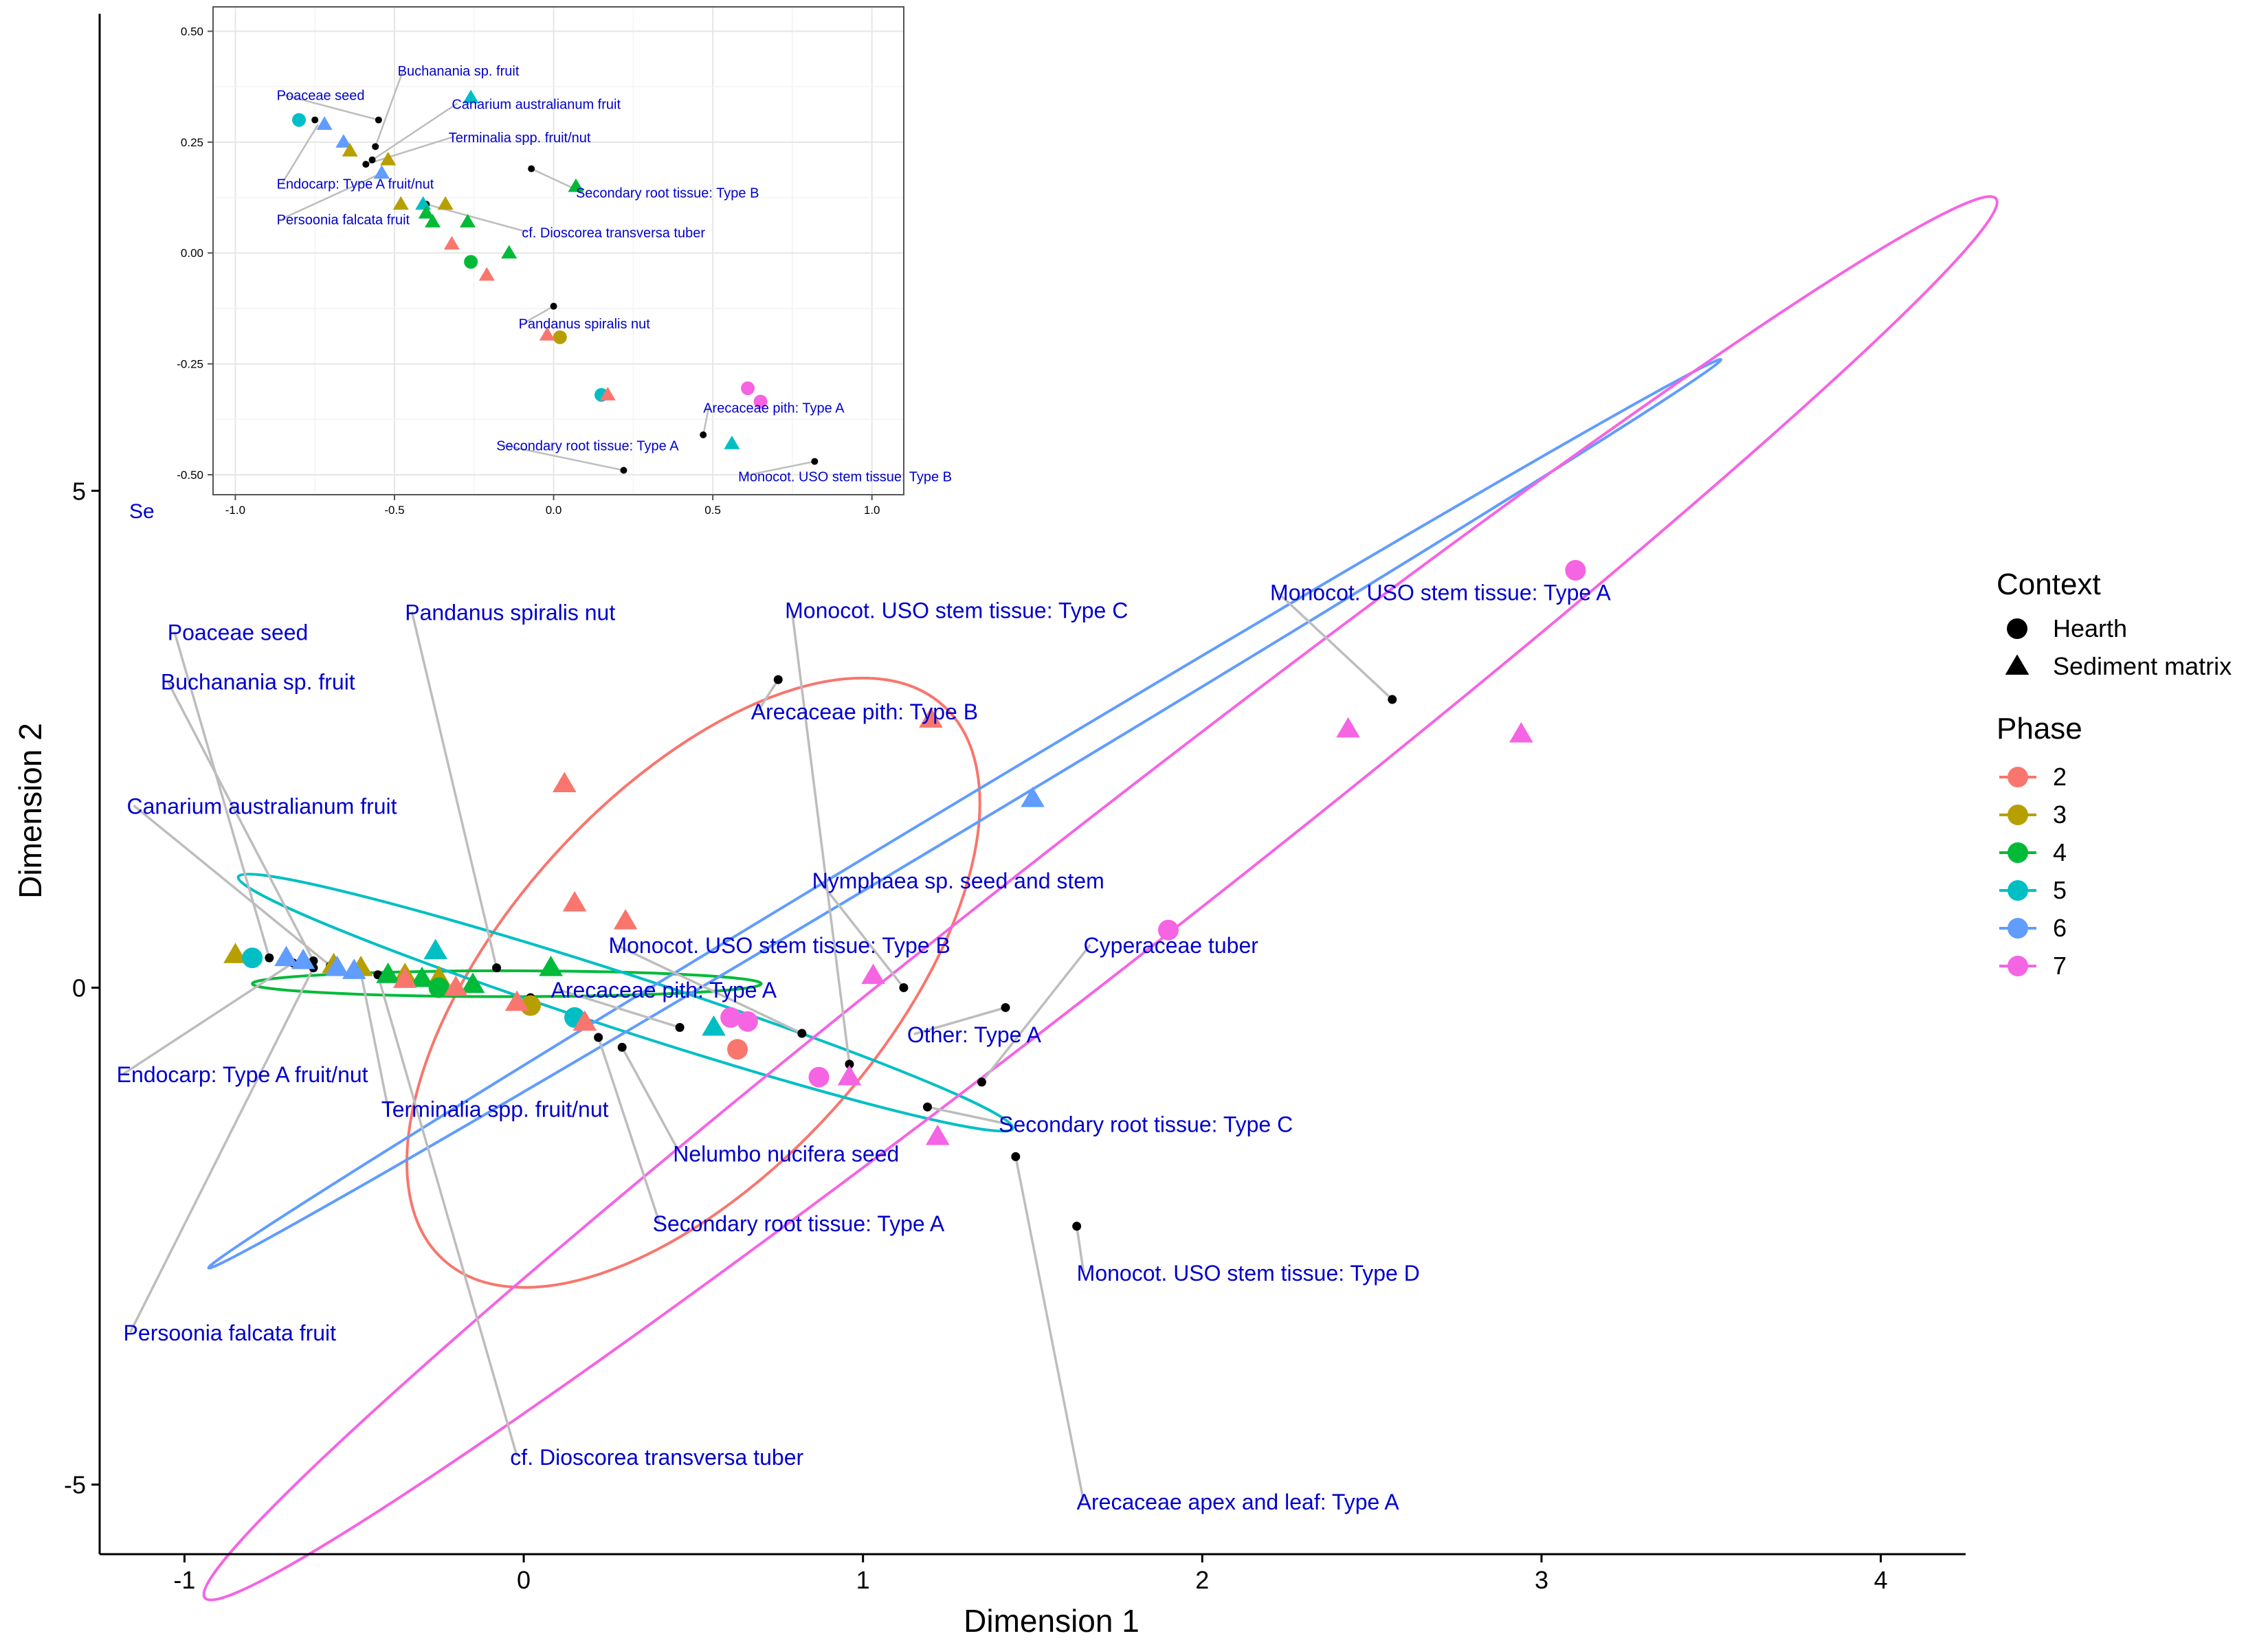 The height and width of the screenshot is (1649, 2268). Describe the element at coordinates (374, 1040) in the screenshot. I see `leader-terminalia-spp-fruit-nut` at that location.